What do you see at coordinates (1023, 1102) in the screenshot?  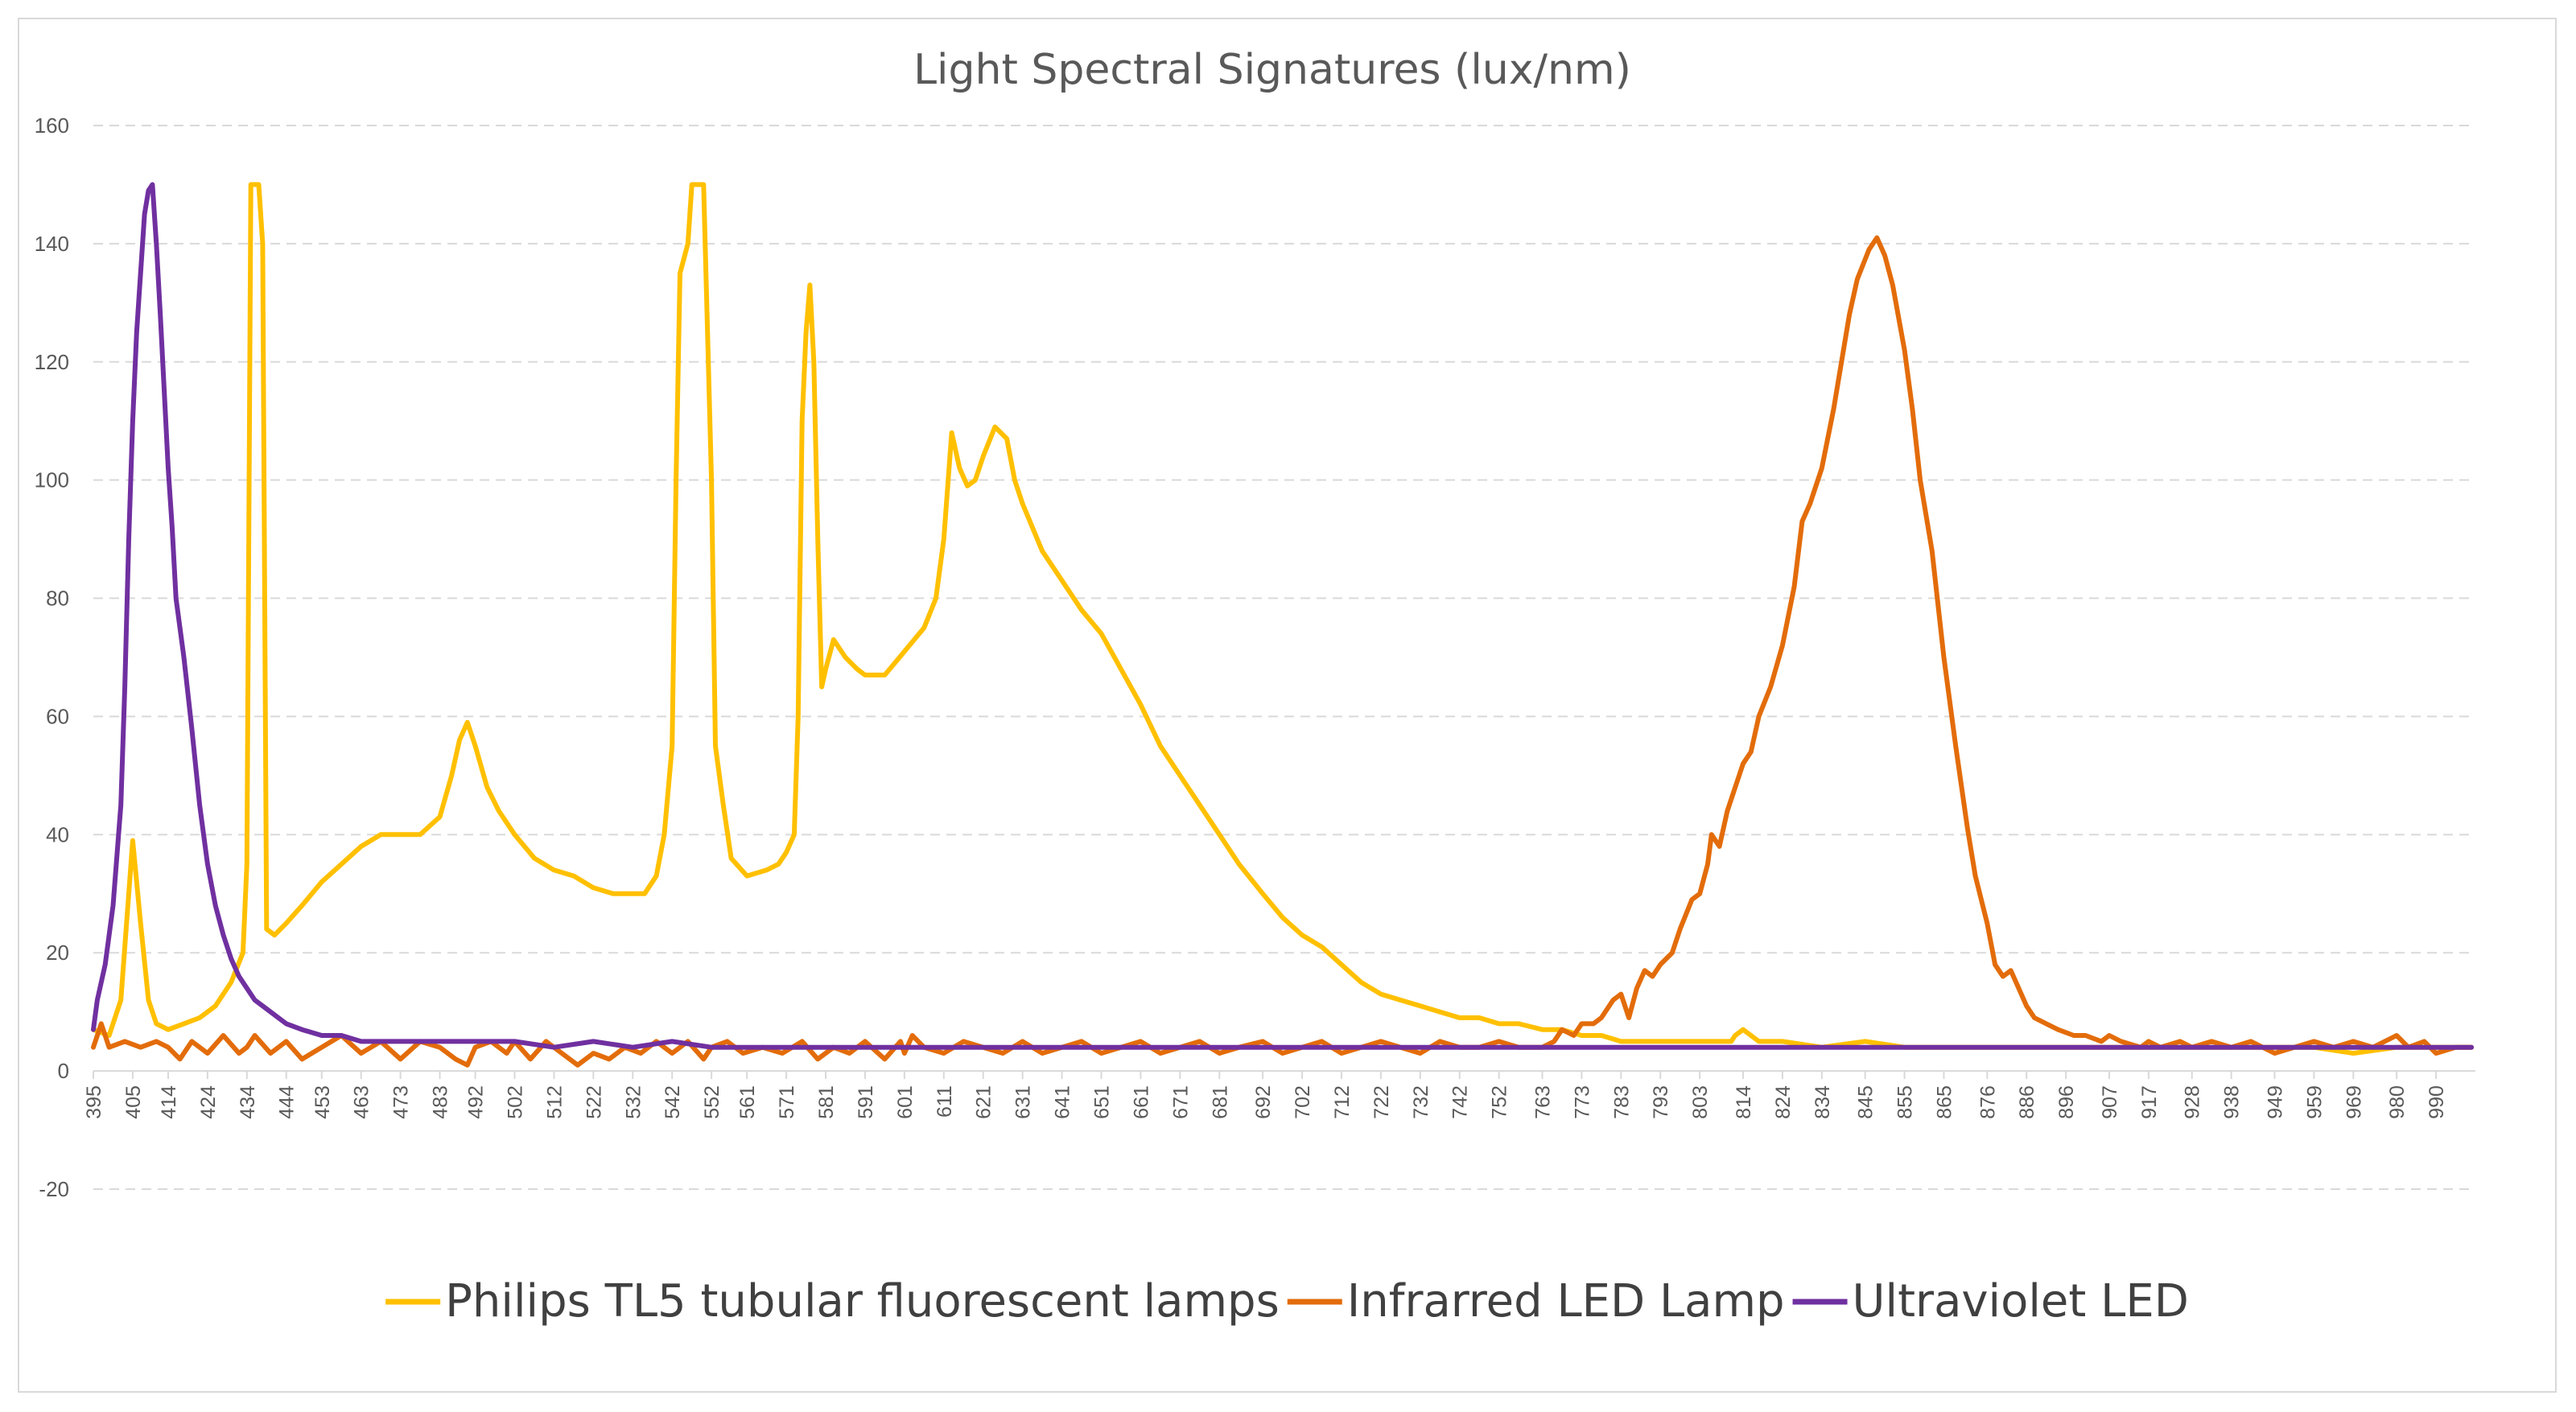 I see `x-tick-label: 631` at bounding box center [1023, 1102].